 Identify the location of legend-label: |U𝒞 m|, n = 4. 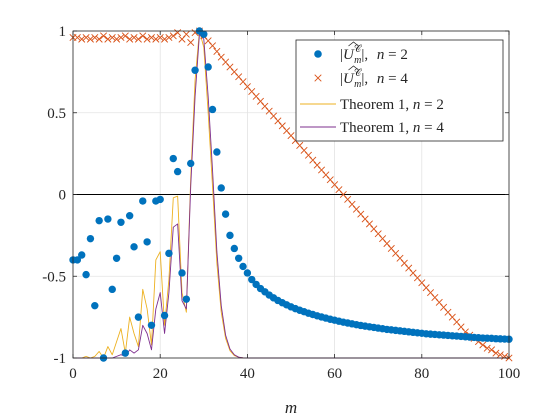
(374, 79).